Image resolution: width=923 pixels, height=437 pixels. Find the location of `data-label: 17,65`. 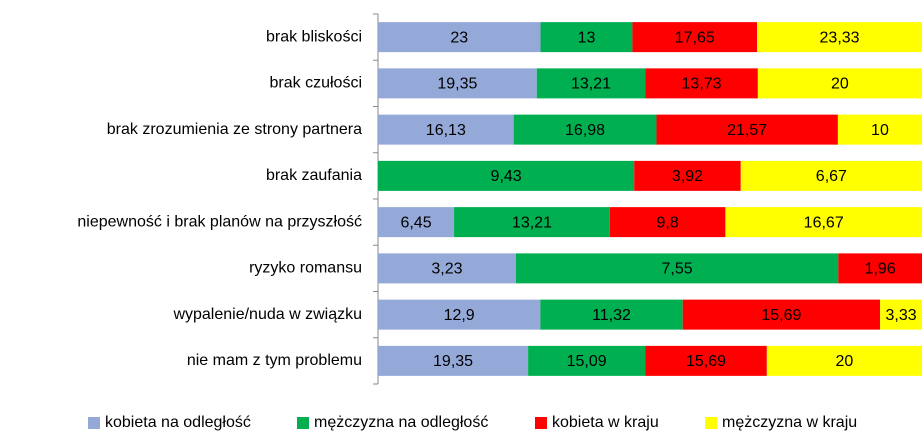

data-label: 17,65 is located at coordinates (695, 37).